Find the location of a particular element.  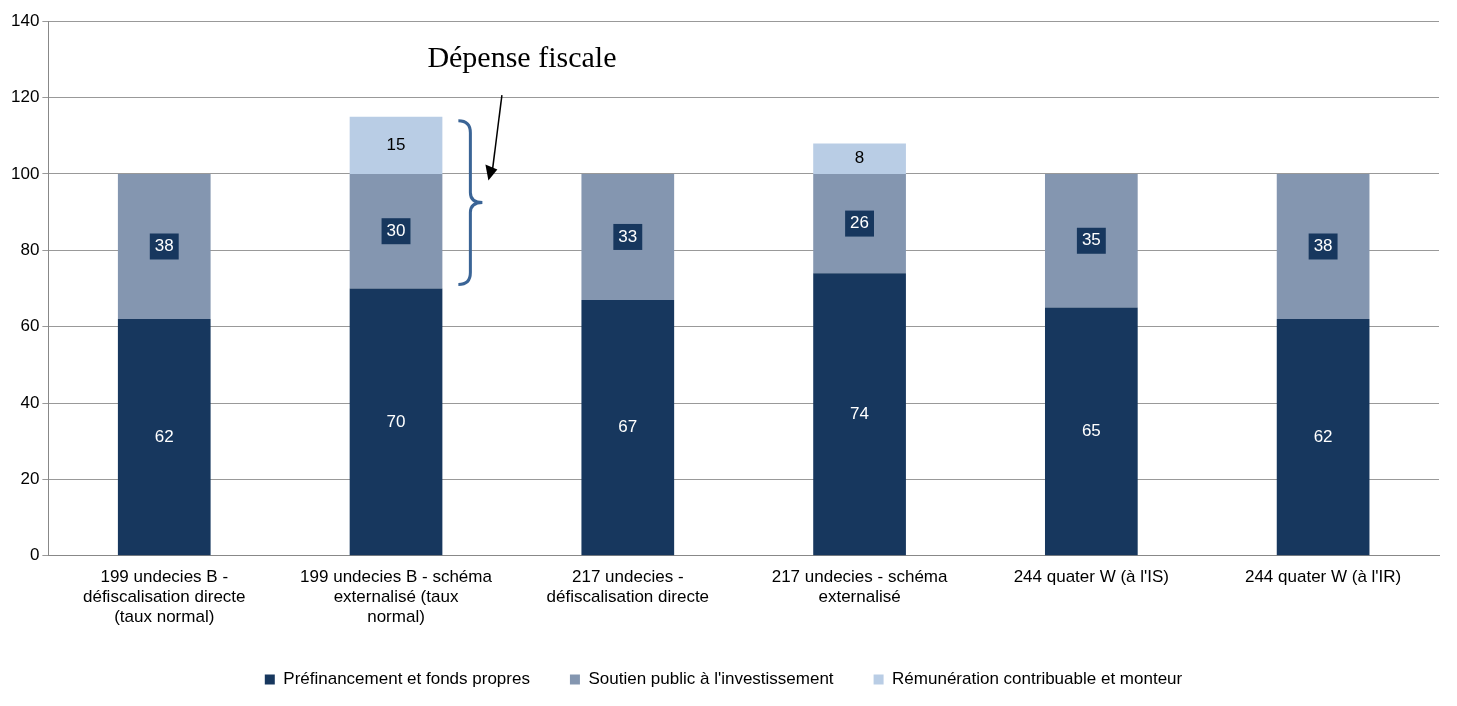

y-tick-label: 60 is located at coordinates (30, 326).